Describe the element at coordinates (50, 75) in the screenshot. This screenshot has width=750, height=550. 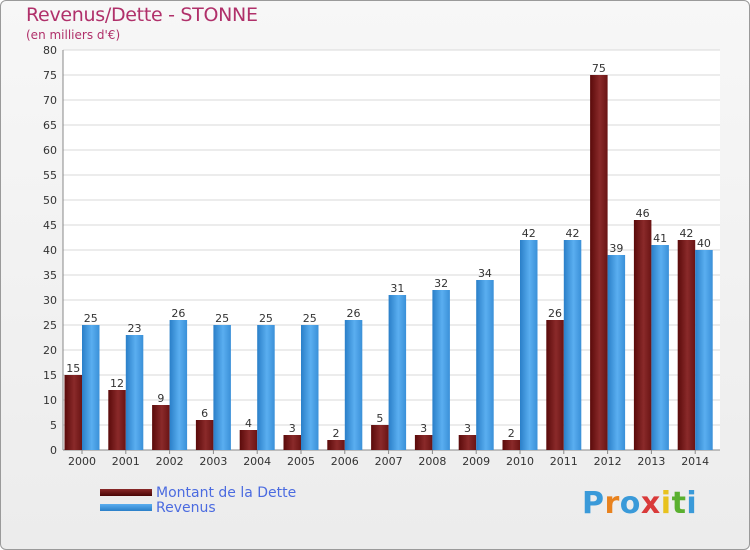
I see `y-tick-label: 75` at that location.